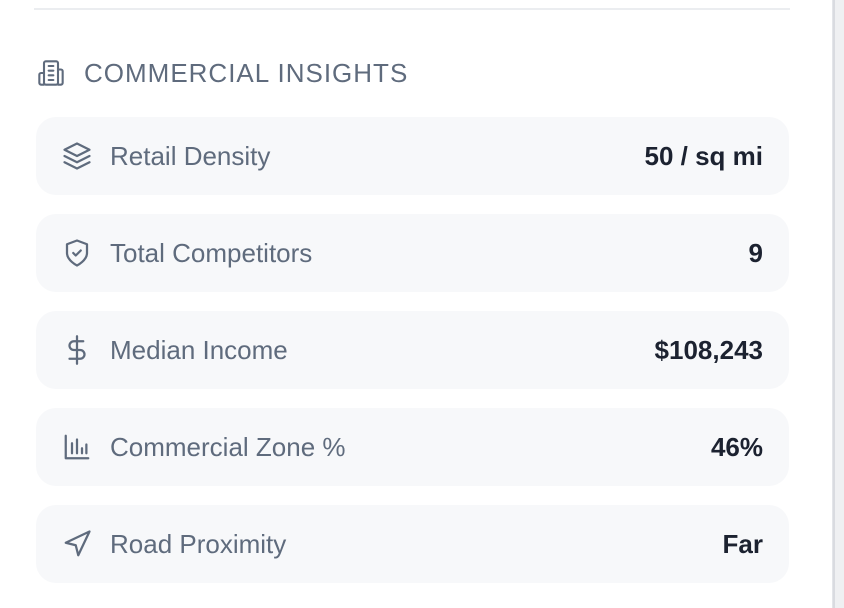  Describe the element at coordinates (412, 9) in the screenshot. I see `section-divider` at that location.